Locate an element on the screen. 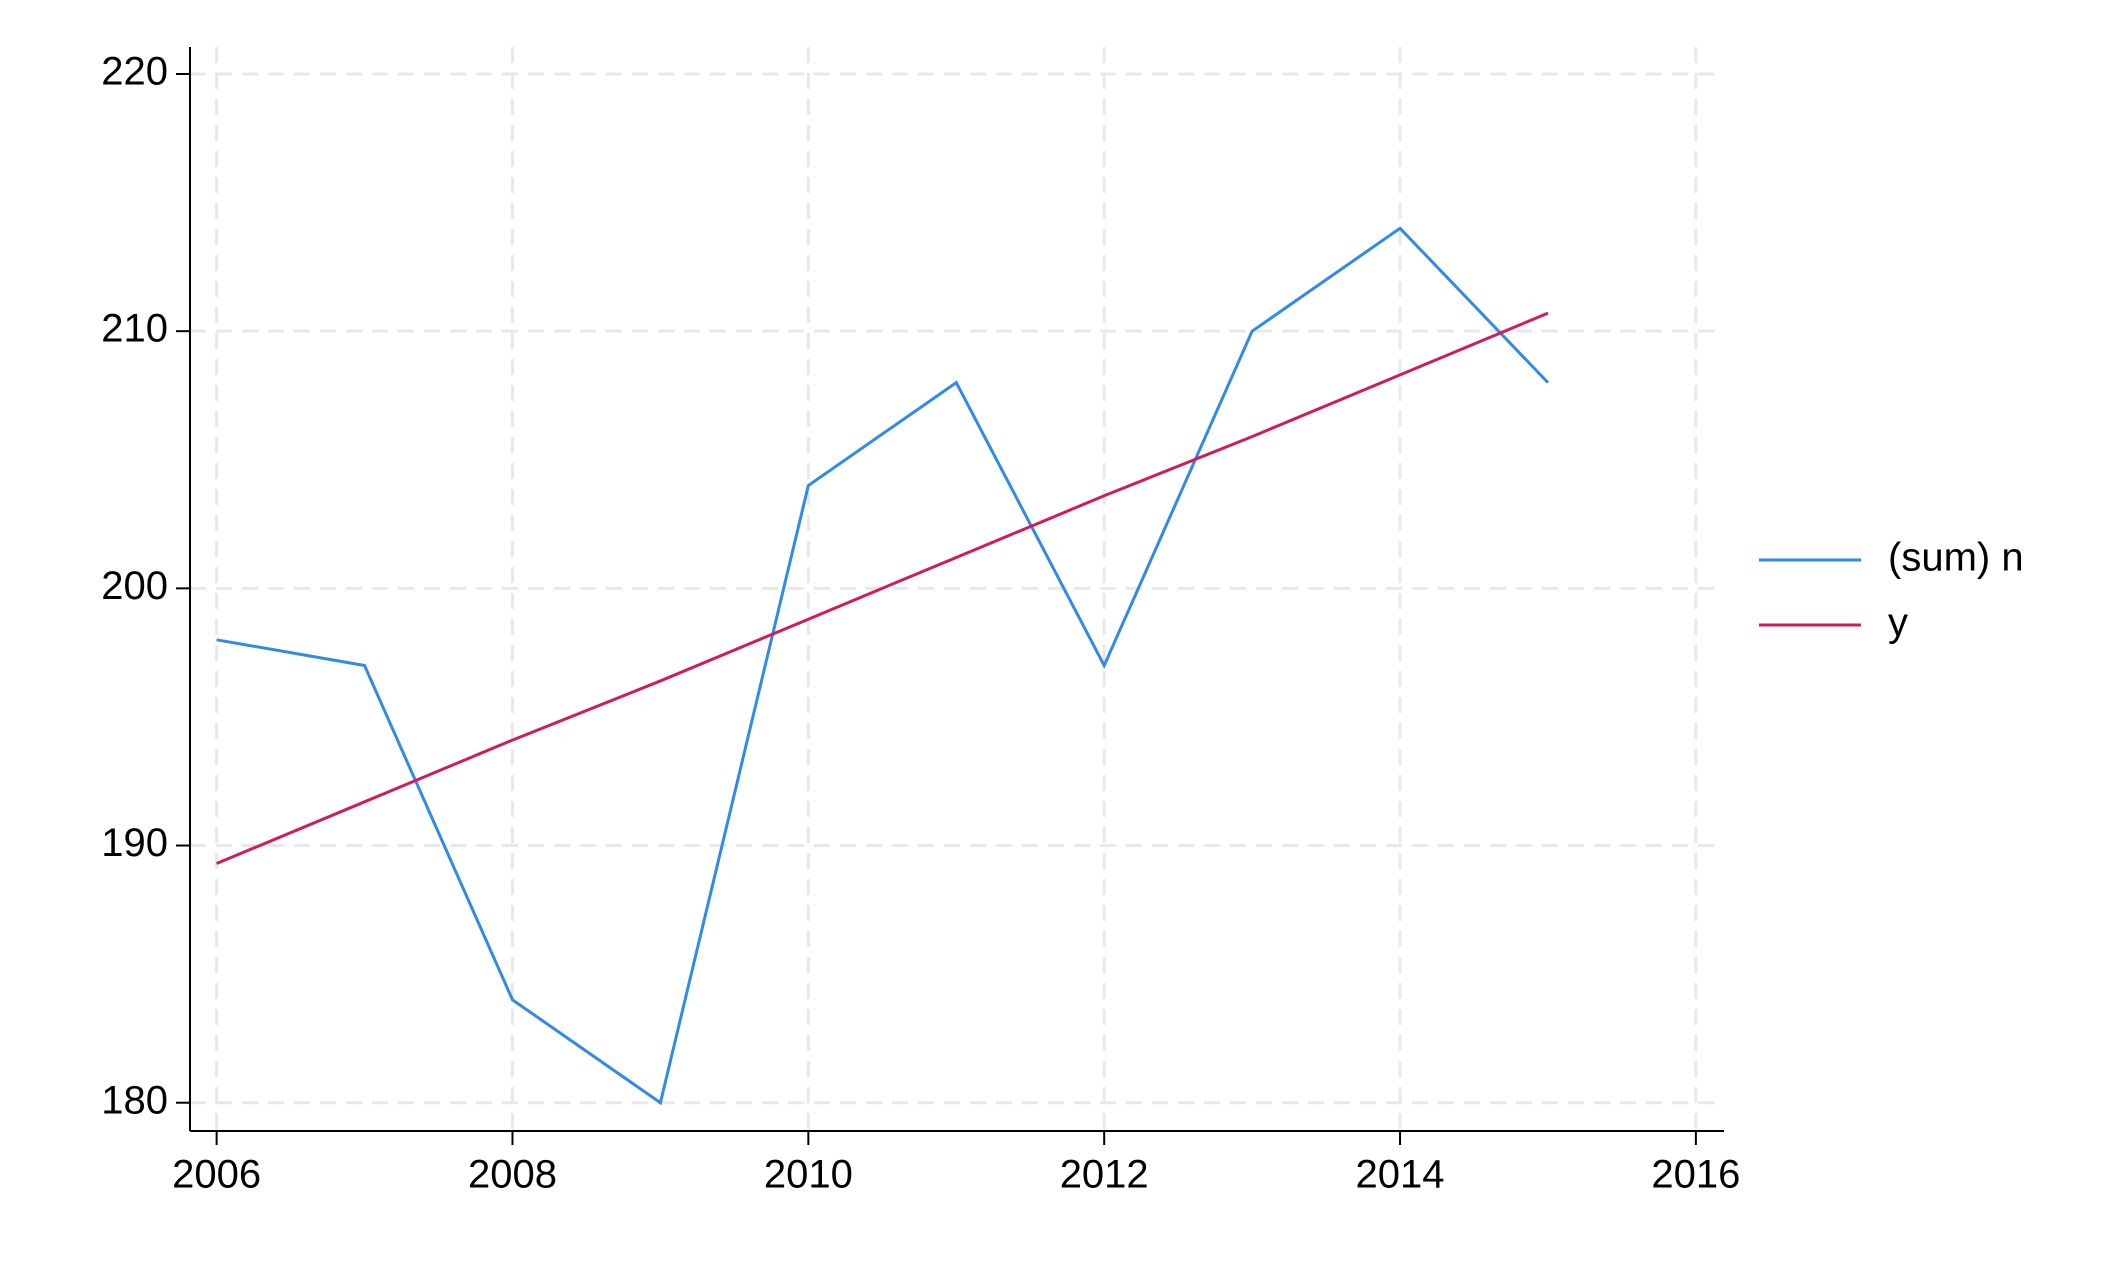 This screenshot has height=1264, width=2106. x-tick-label: 2006 is located at coordinates (216, 1175).